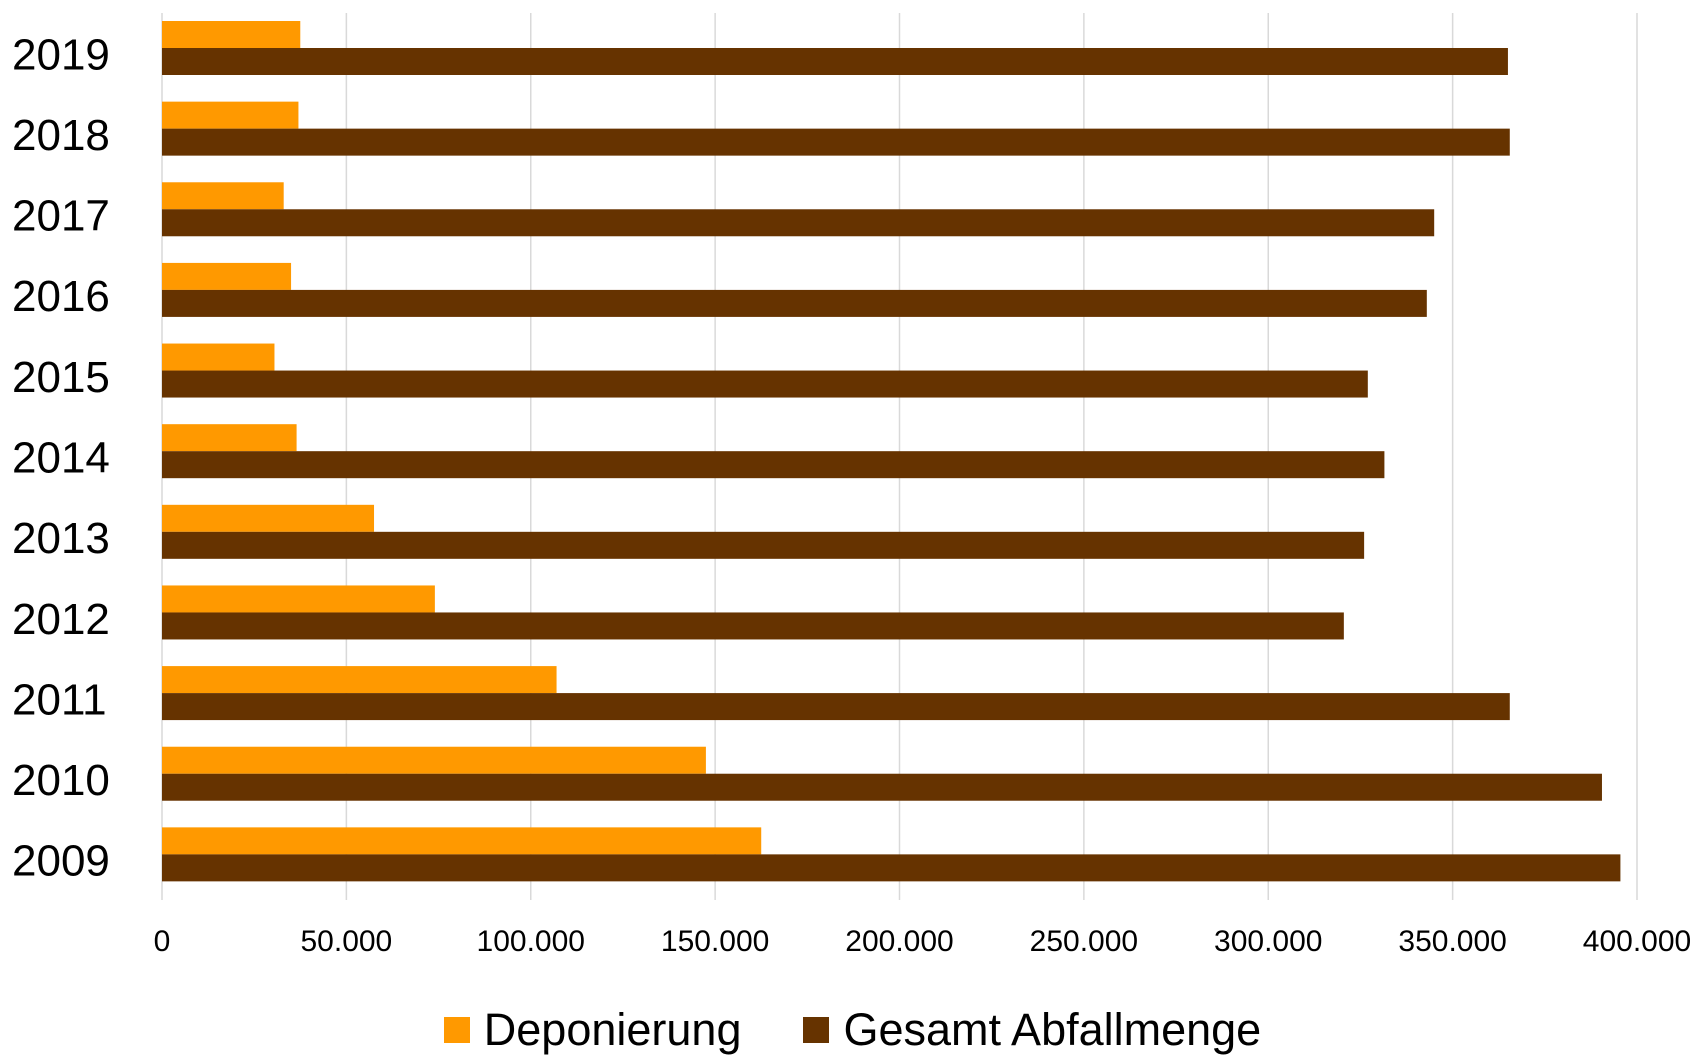 The height and width of the screenshot is (1060, 1705). Describe the element at coordinates (462, 841) in the screenshot. I see `bar-deponierung-2009` at that location.